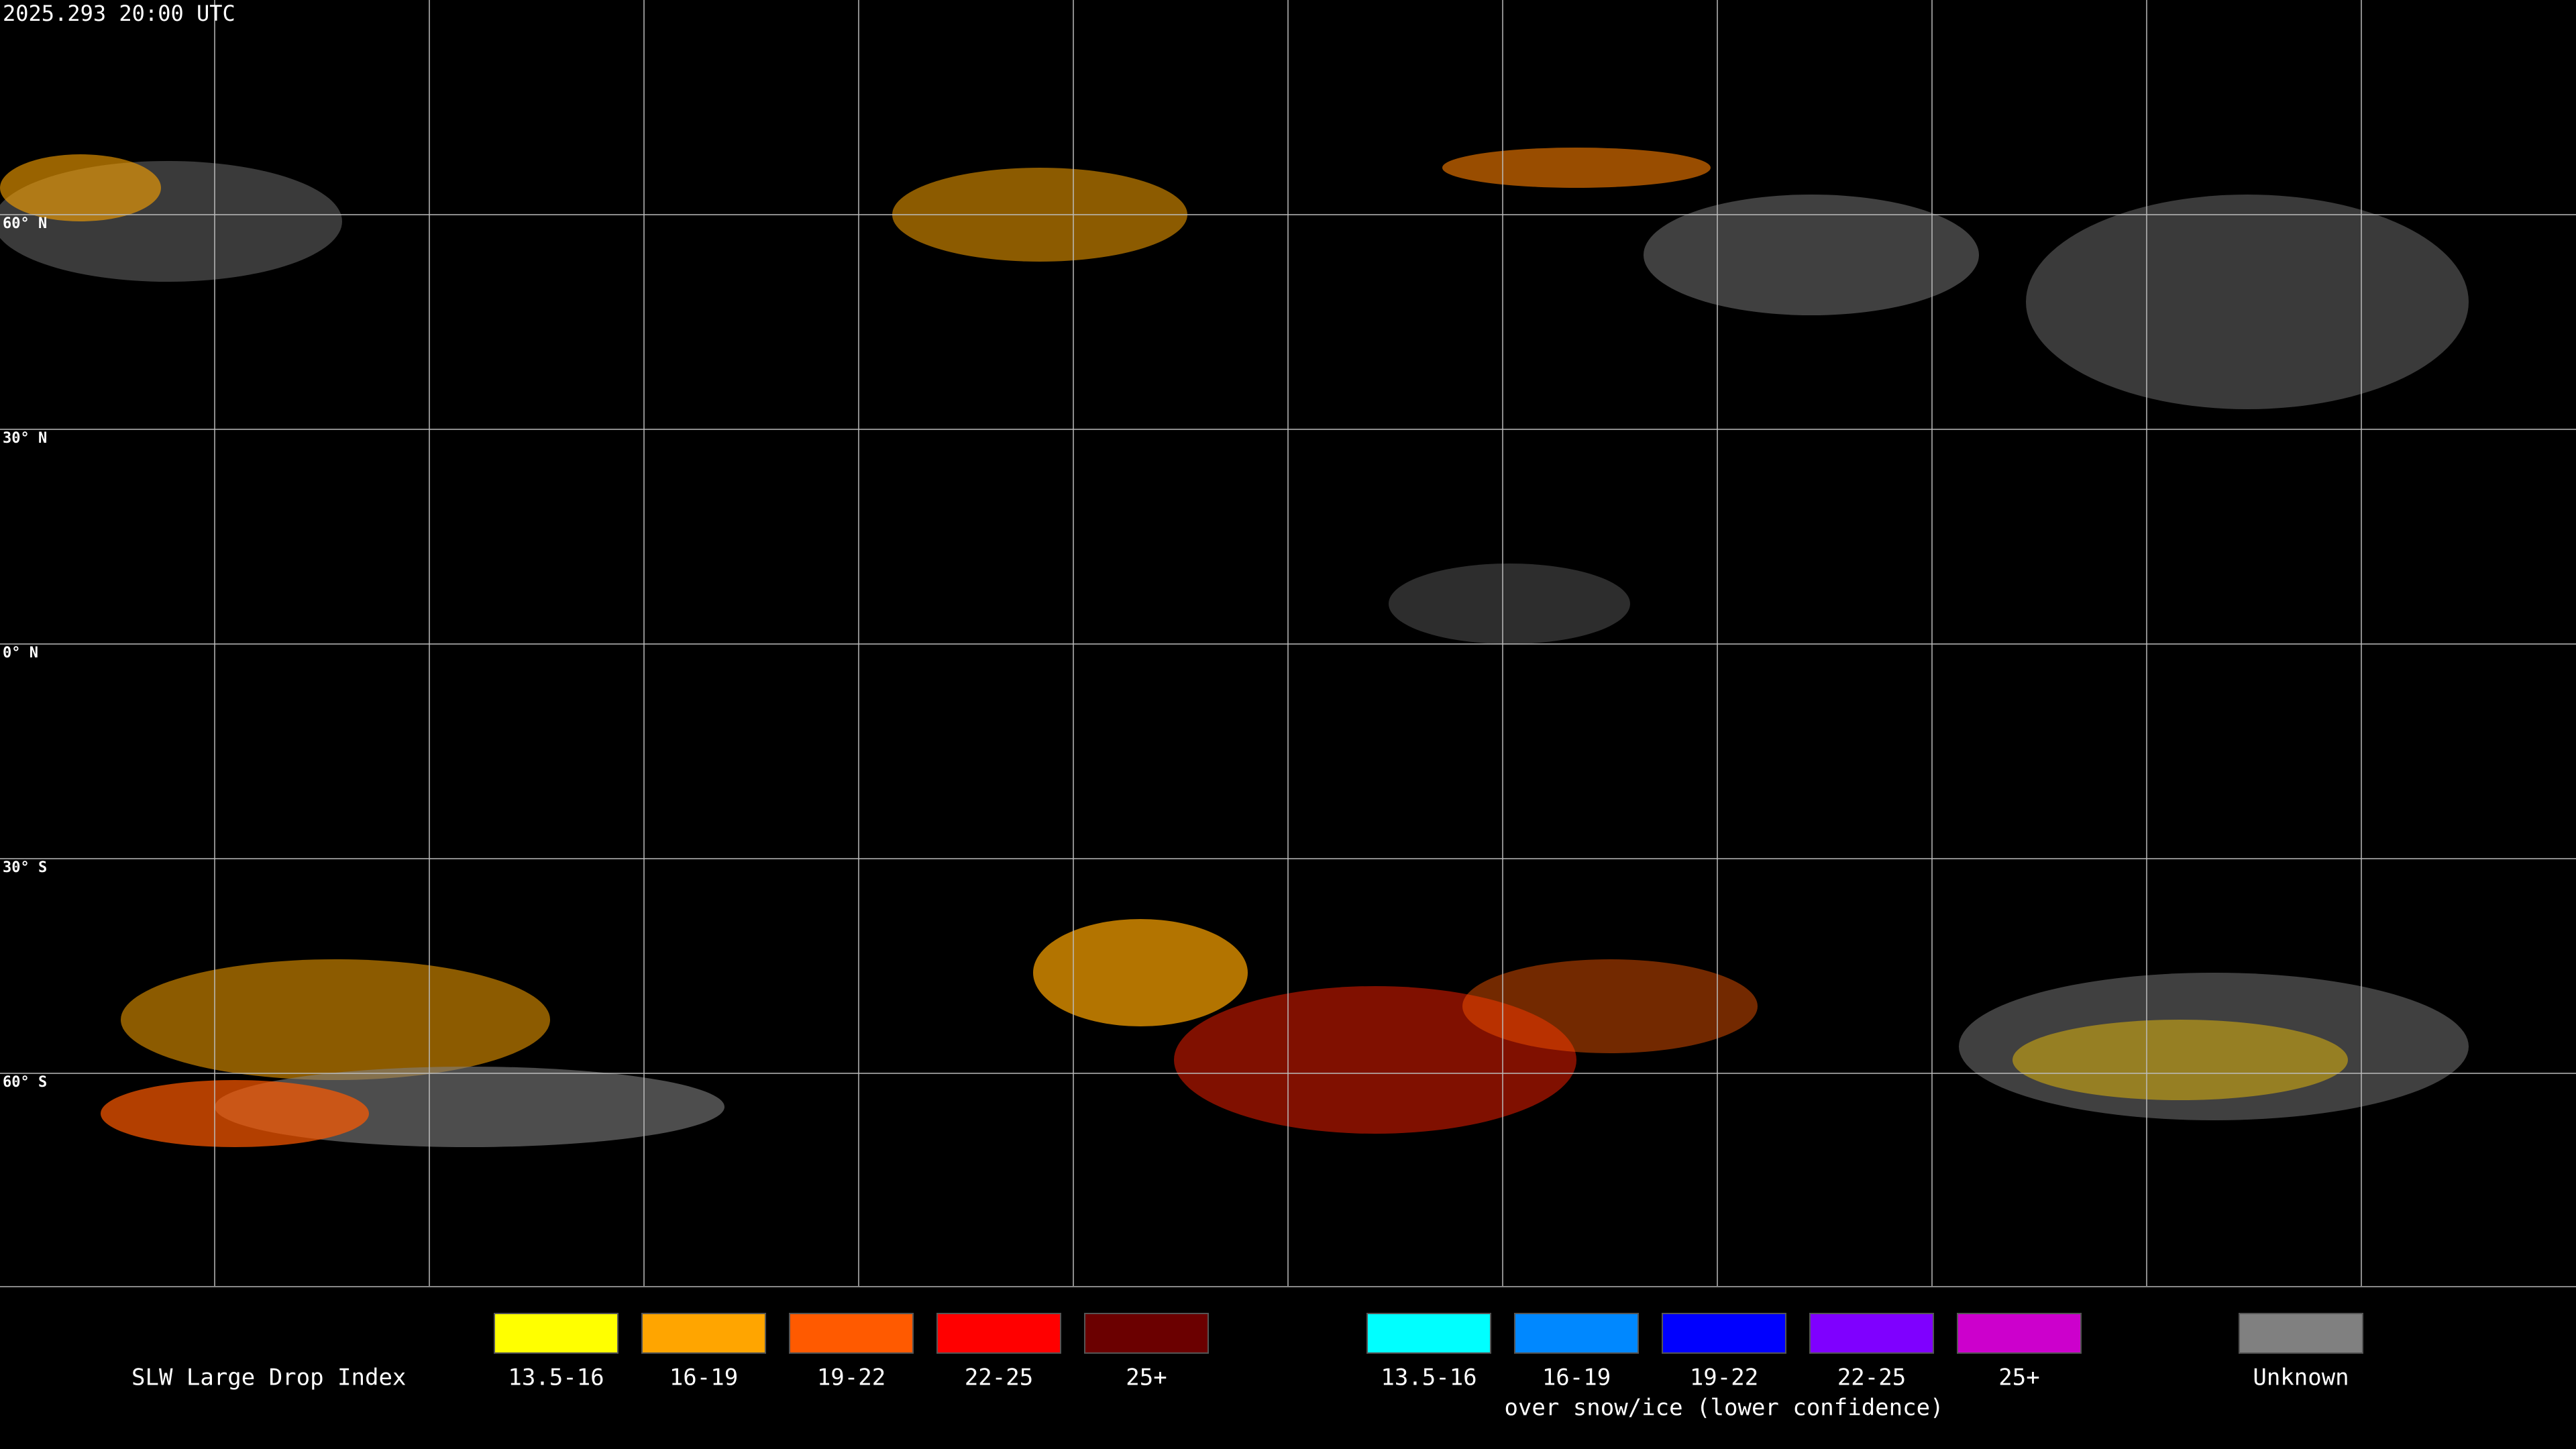  Describe the element at coordinates (2301, 1377) in the screenshot. I see `legend-label: Unknown` at that location.